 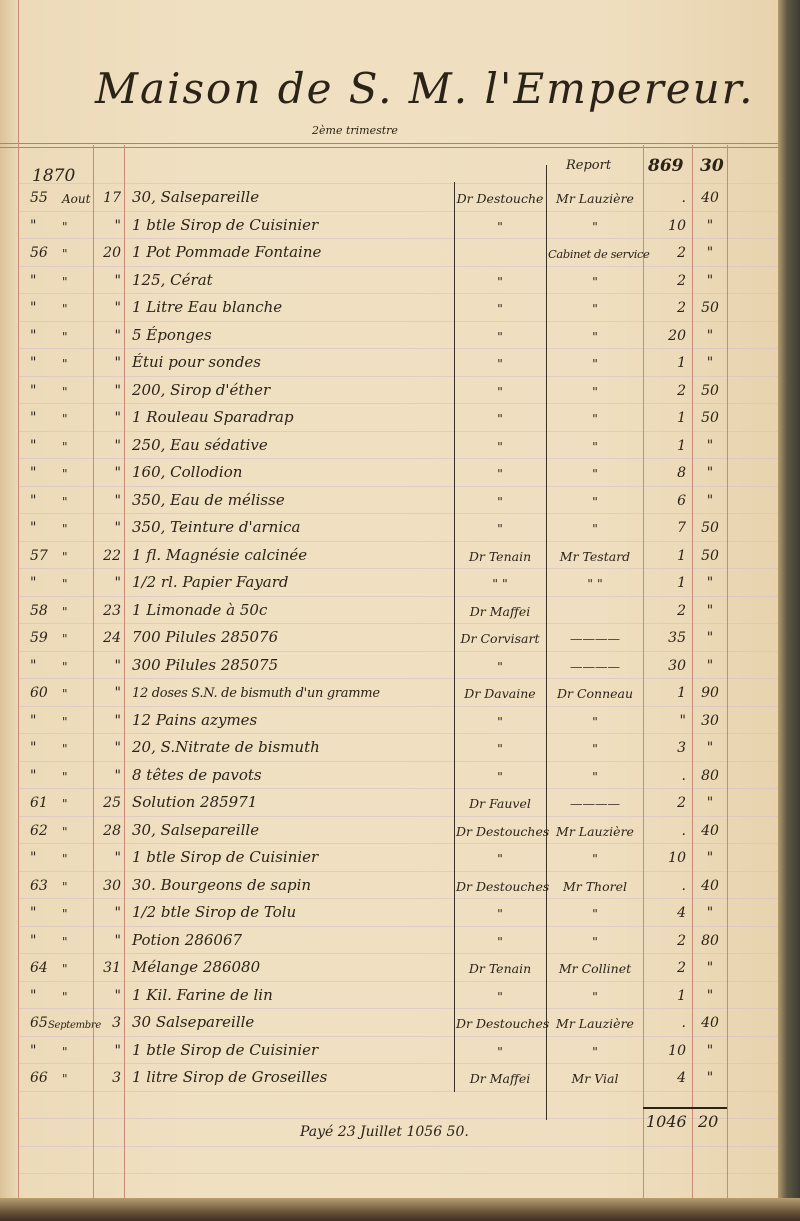 I want to click on cell-desc: Étui pour sondes, so click(x=197, y=362).